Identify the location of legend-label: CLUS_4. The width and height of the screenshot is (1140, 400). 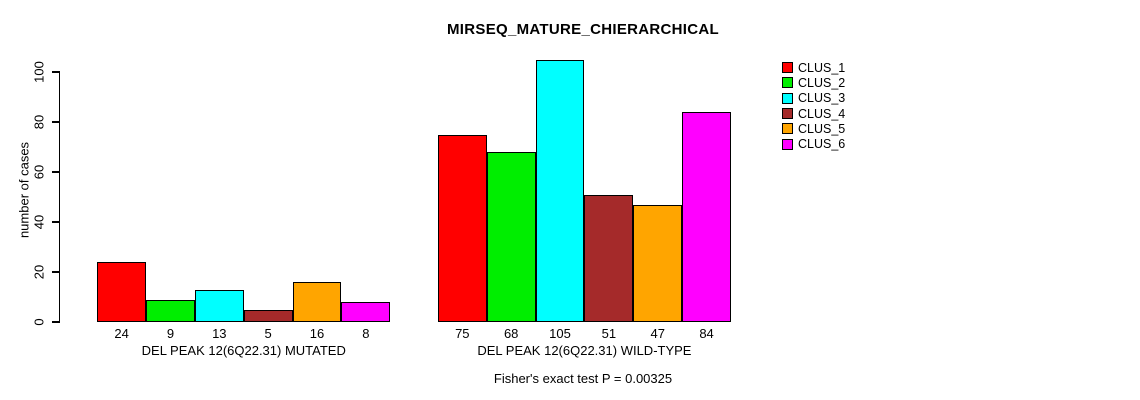
(822, 113).